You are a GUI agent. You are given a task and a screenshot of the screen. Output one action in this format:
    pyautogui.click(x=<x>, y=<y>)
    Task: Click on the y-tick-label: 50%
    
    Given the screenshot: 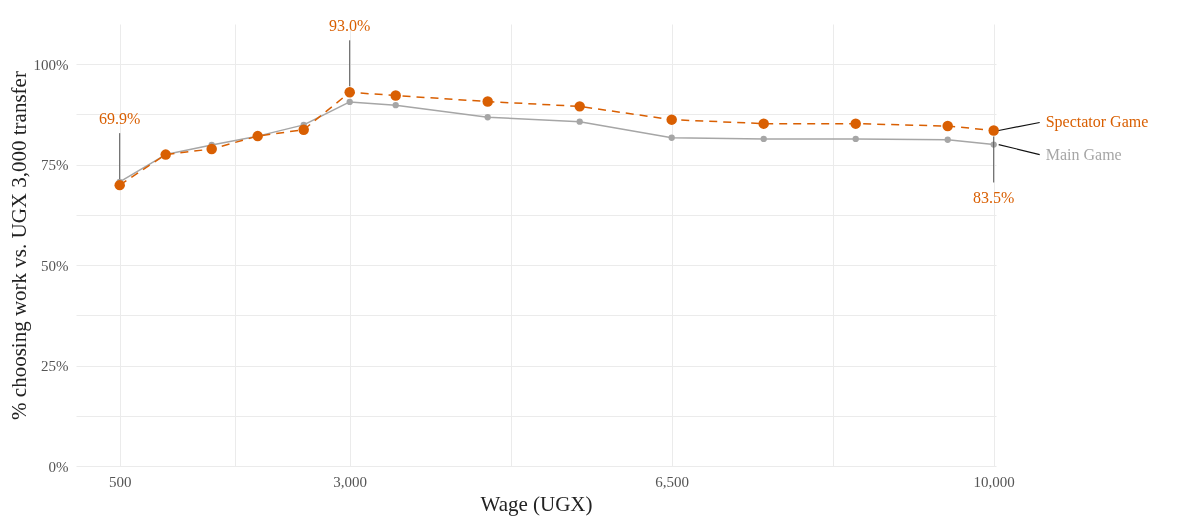 What is the action you would take?
    pyautogui.click(x=55, y=265)
    